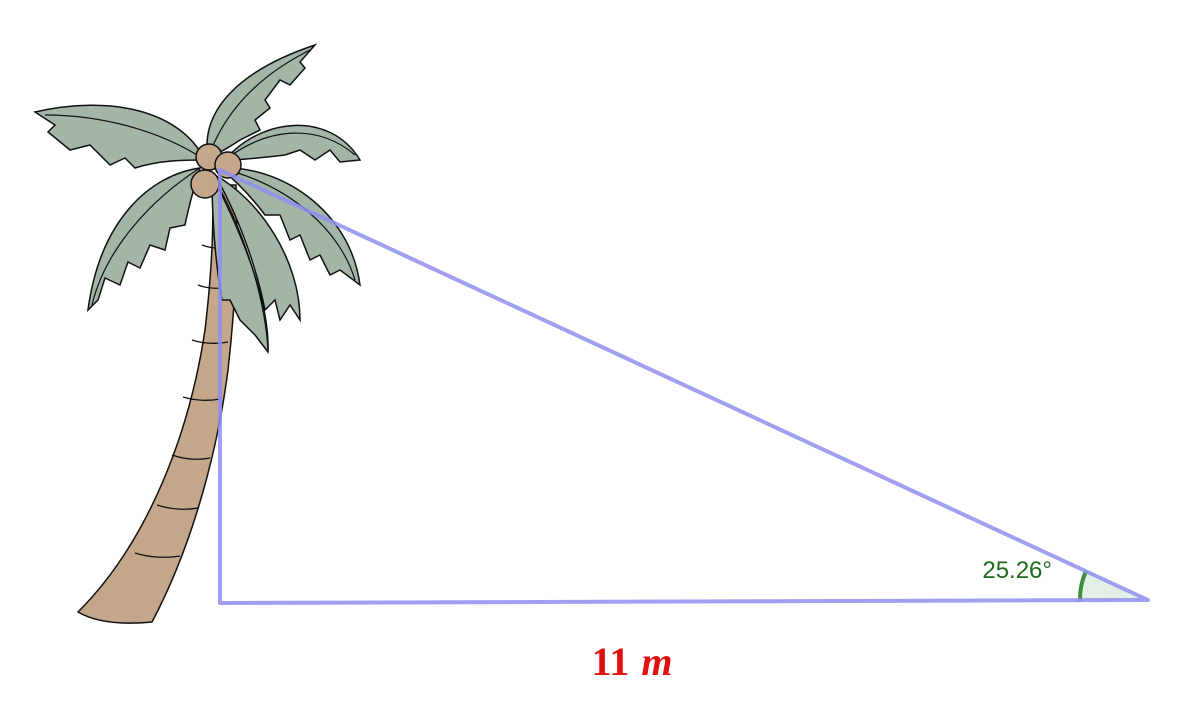  Describe the element at coordinates (656, 661) in the screenshot. I see `base-unit: m` at that location.